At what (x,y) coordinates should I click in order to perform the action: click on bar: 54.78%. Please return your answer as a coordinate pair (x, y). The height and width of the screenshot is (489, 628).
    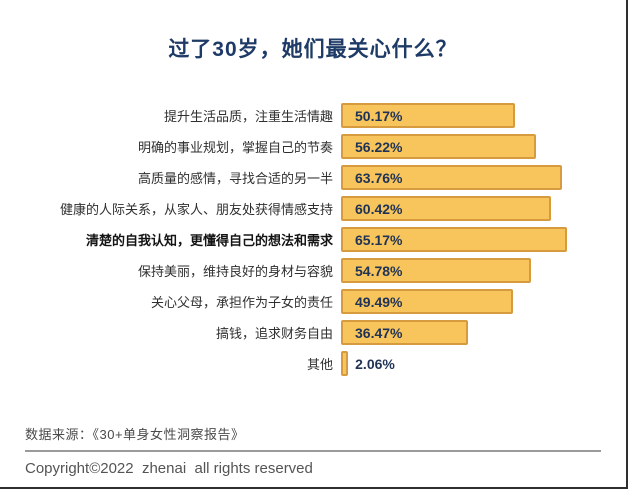
    Looking at the image, I should click on (436, 270).